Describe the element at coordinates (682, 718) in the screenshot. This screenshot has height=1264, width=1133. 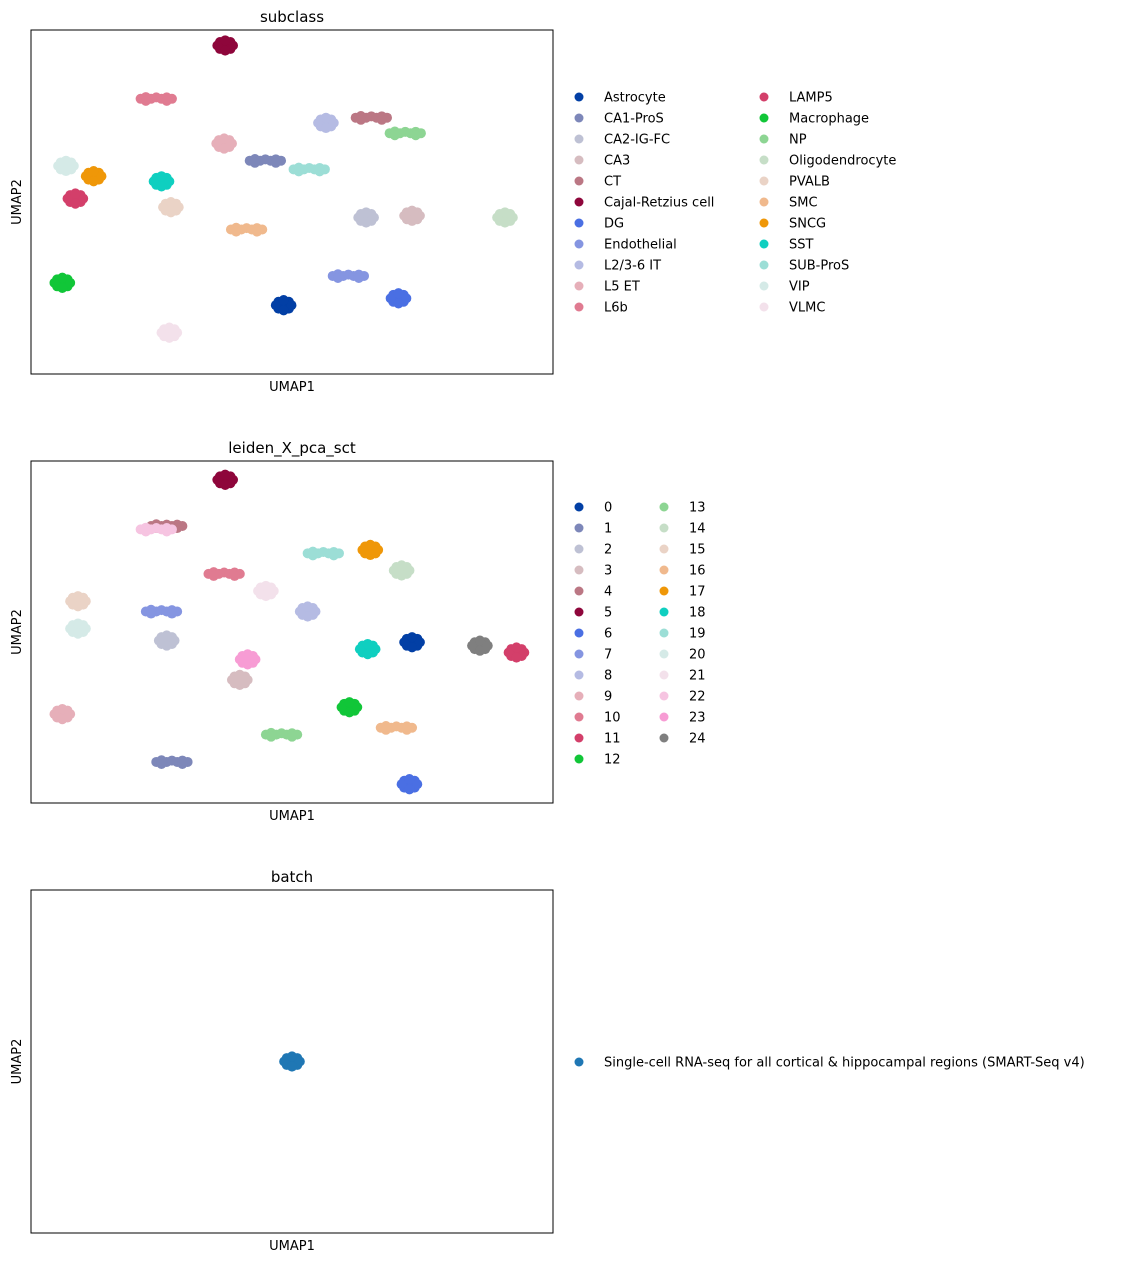
I see `legend-item: 23` at that location.